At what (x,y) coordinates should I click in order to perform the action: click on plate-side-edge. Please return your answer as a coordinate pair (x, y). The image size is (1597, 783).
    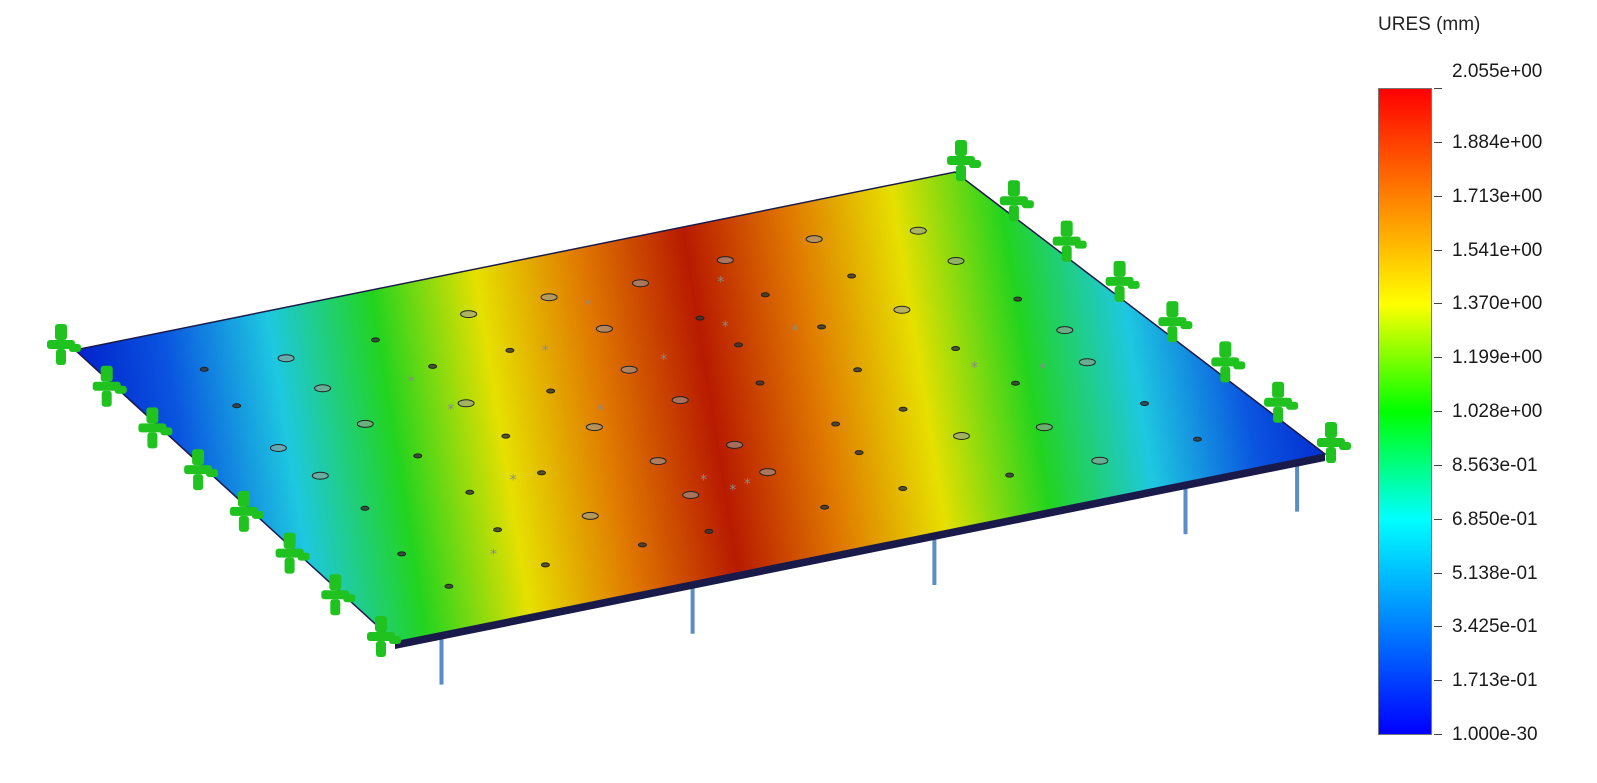
    Looking at the image, I should click on (860, 551).